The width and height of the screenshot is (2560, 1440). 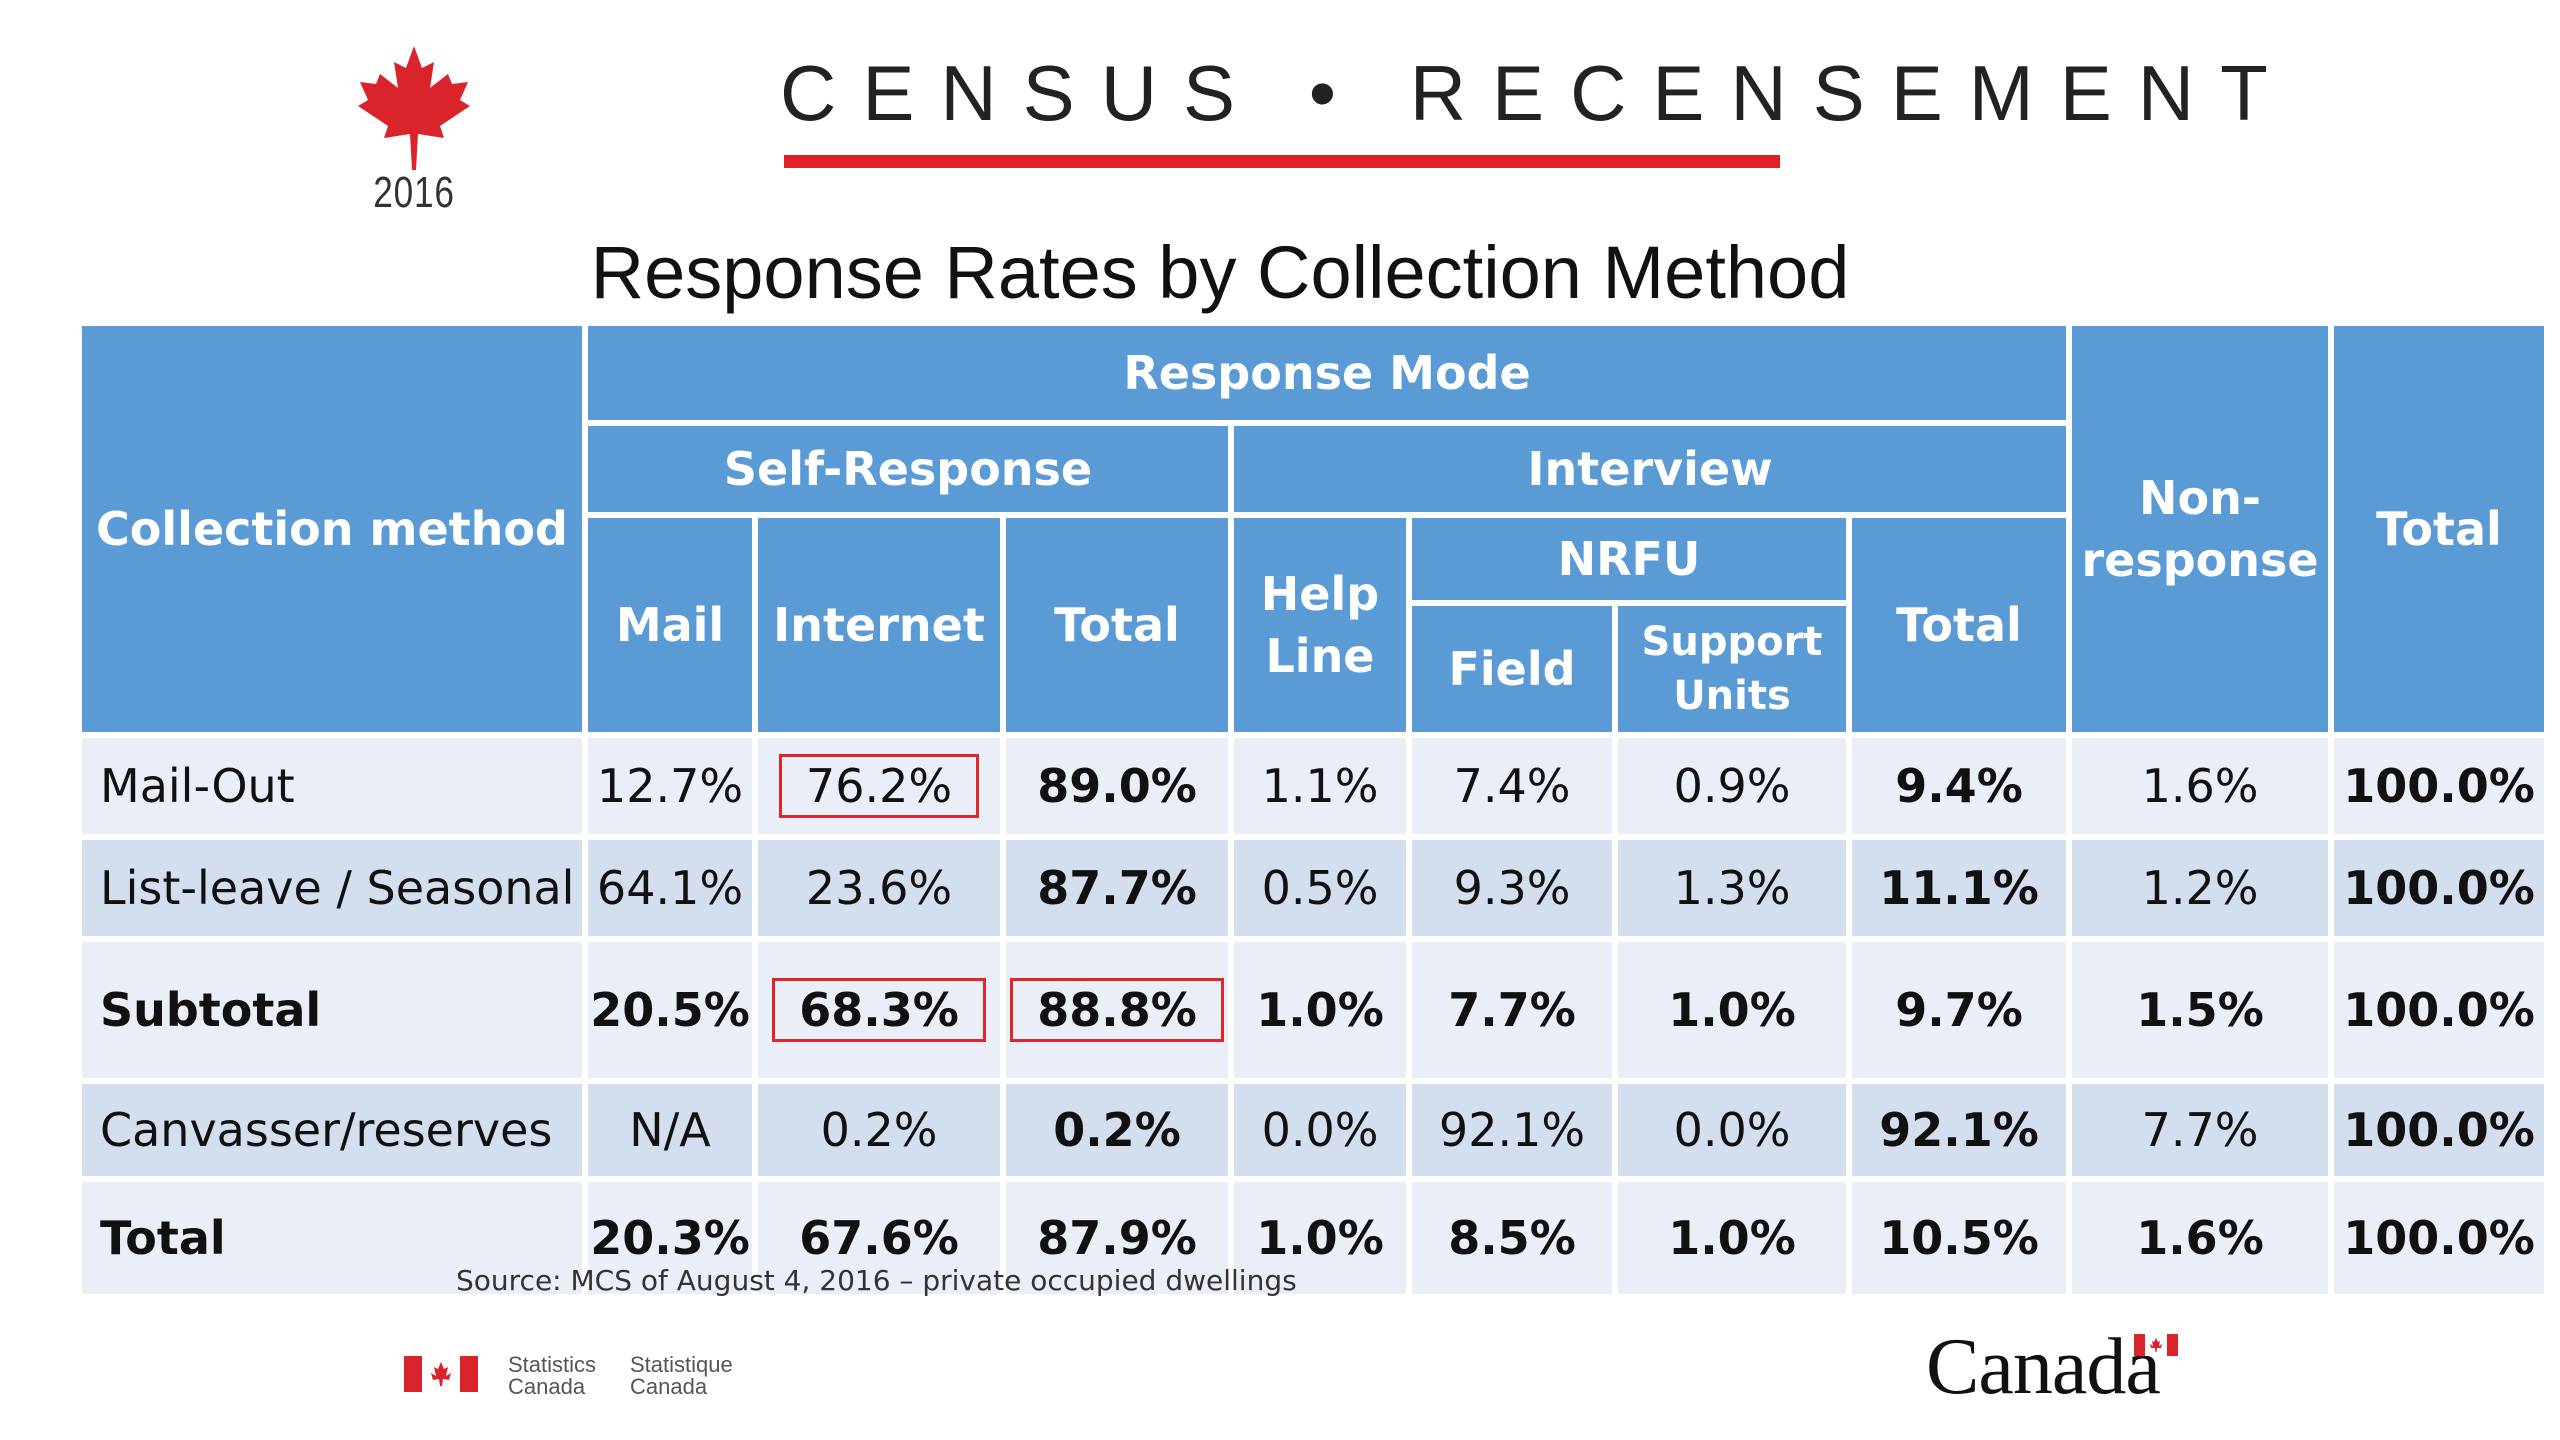 What do you see at coordinates (879, 1238) in the screenshot?
I see `cell-total-internet: 67.6%` at bounding box center [879, 1238].